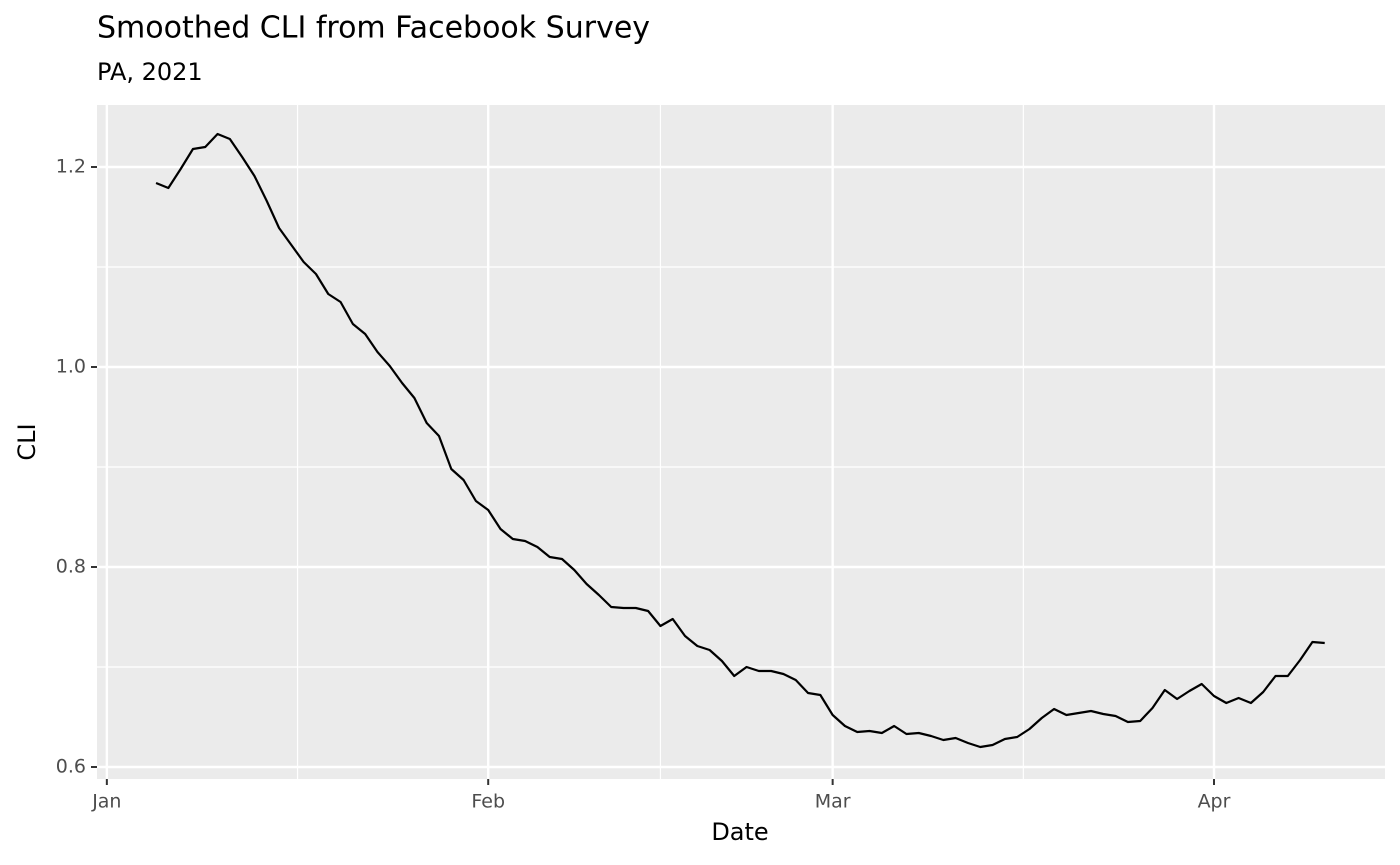  Describe the element at coordinates (106, 802) in the screenshot. I see `x-tick-label: Jan` at that location.